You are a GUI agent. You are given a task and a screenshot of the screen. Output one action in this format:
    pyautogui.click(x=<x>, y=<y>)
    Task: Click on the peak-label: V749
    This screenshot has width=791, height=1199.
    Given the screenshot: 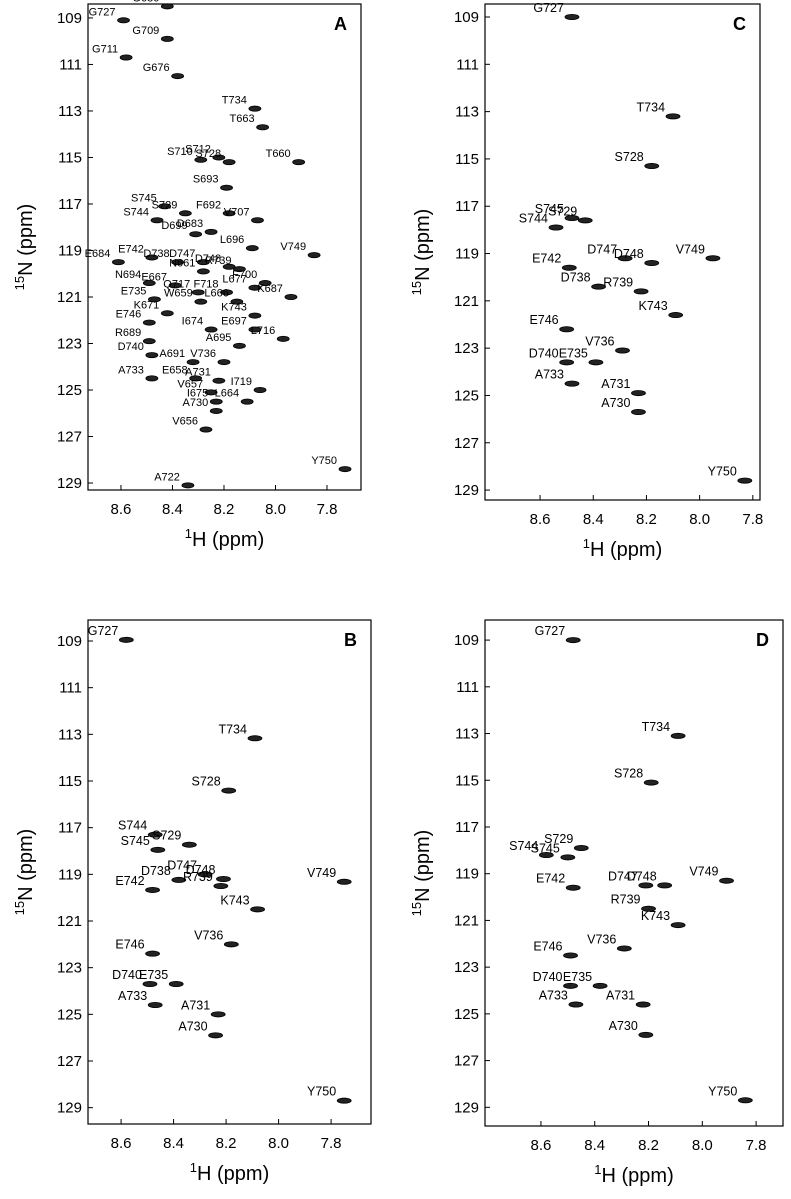 What is the action you would take?
    pyautogui.click(x=690, y=249)
    